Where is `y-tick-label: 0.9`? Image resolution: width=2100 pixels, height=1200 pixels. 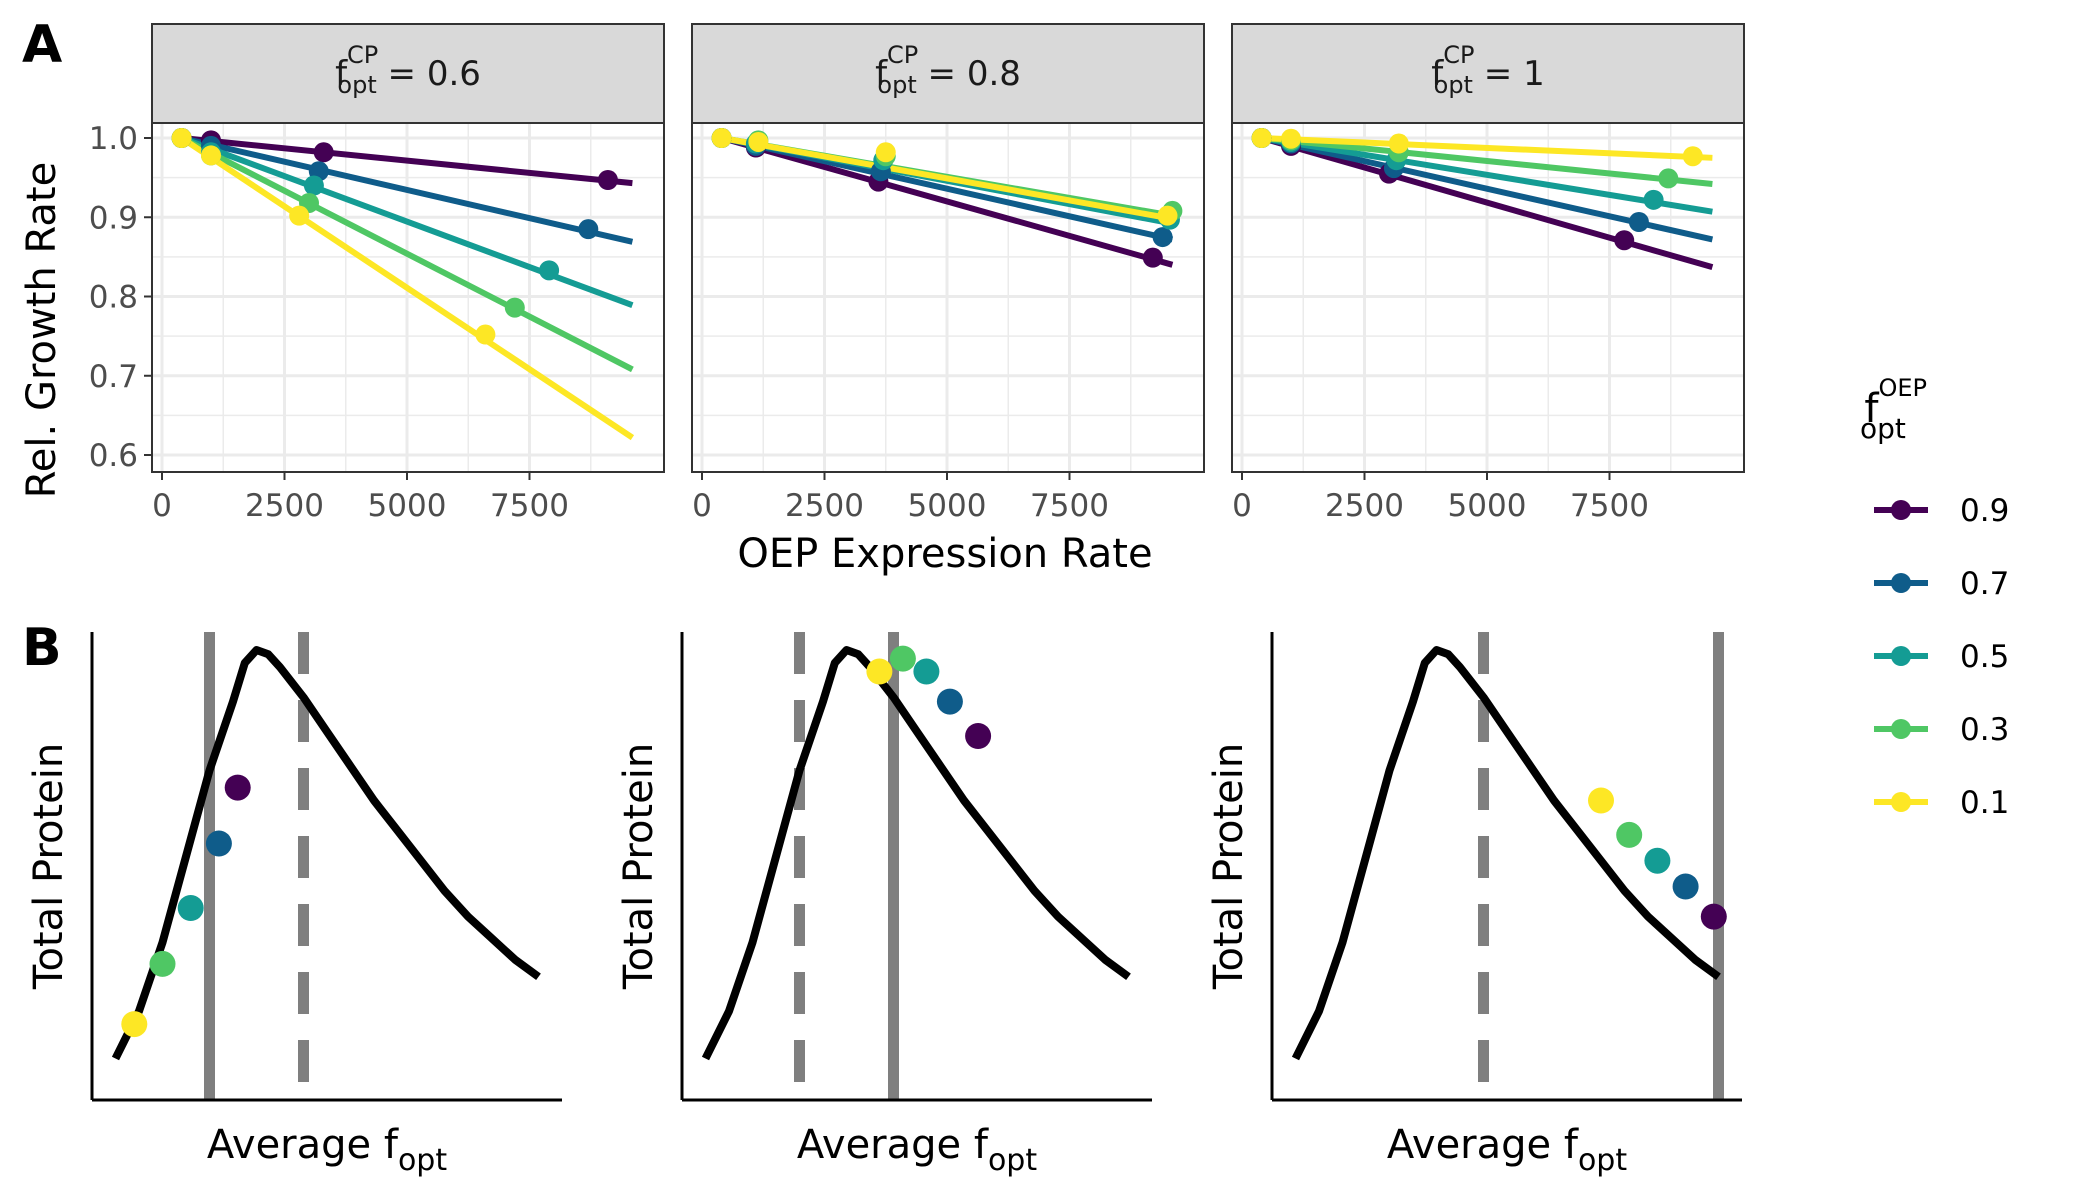
y-tick-label: 0.9 is located at coordinates (113, 218).